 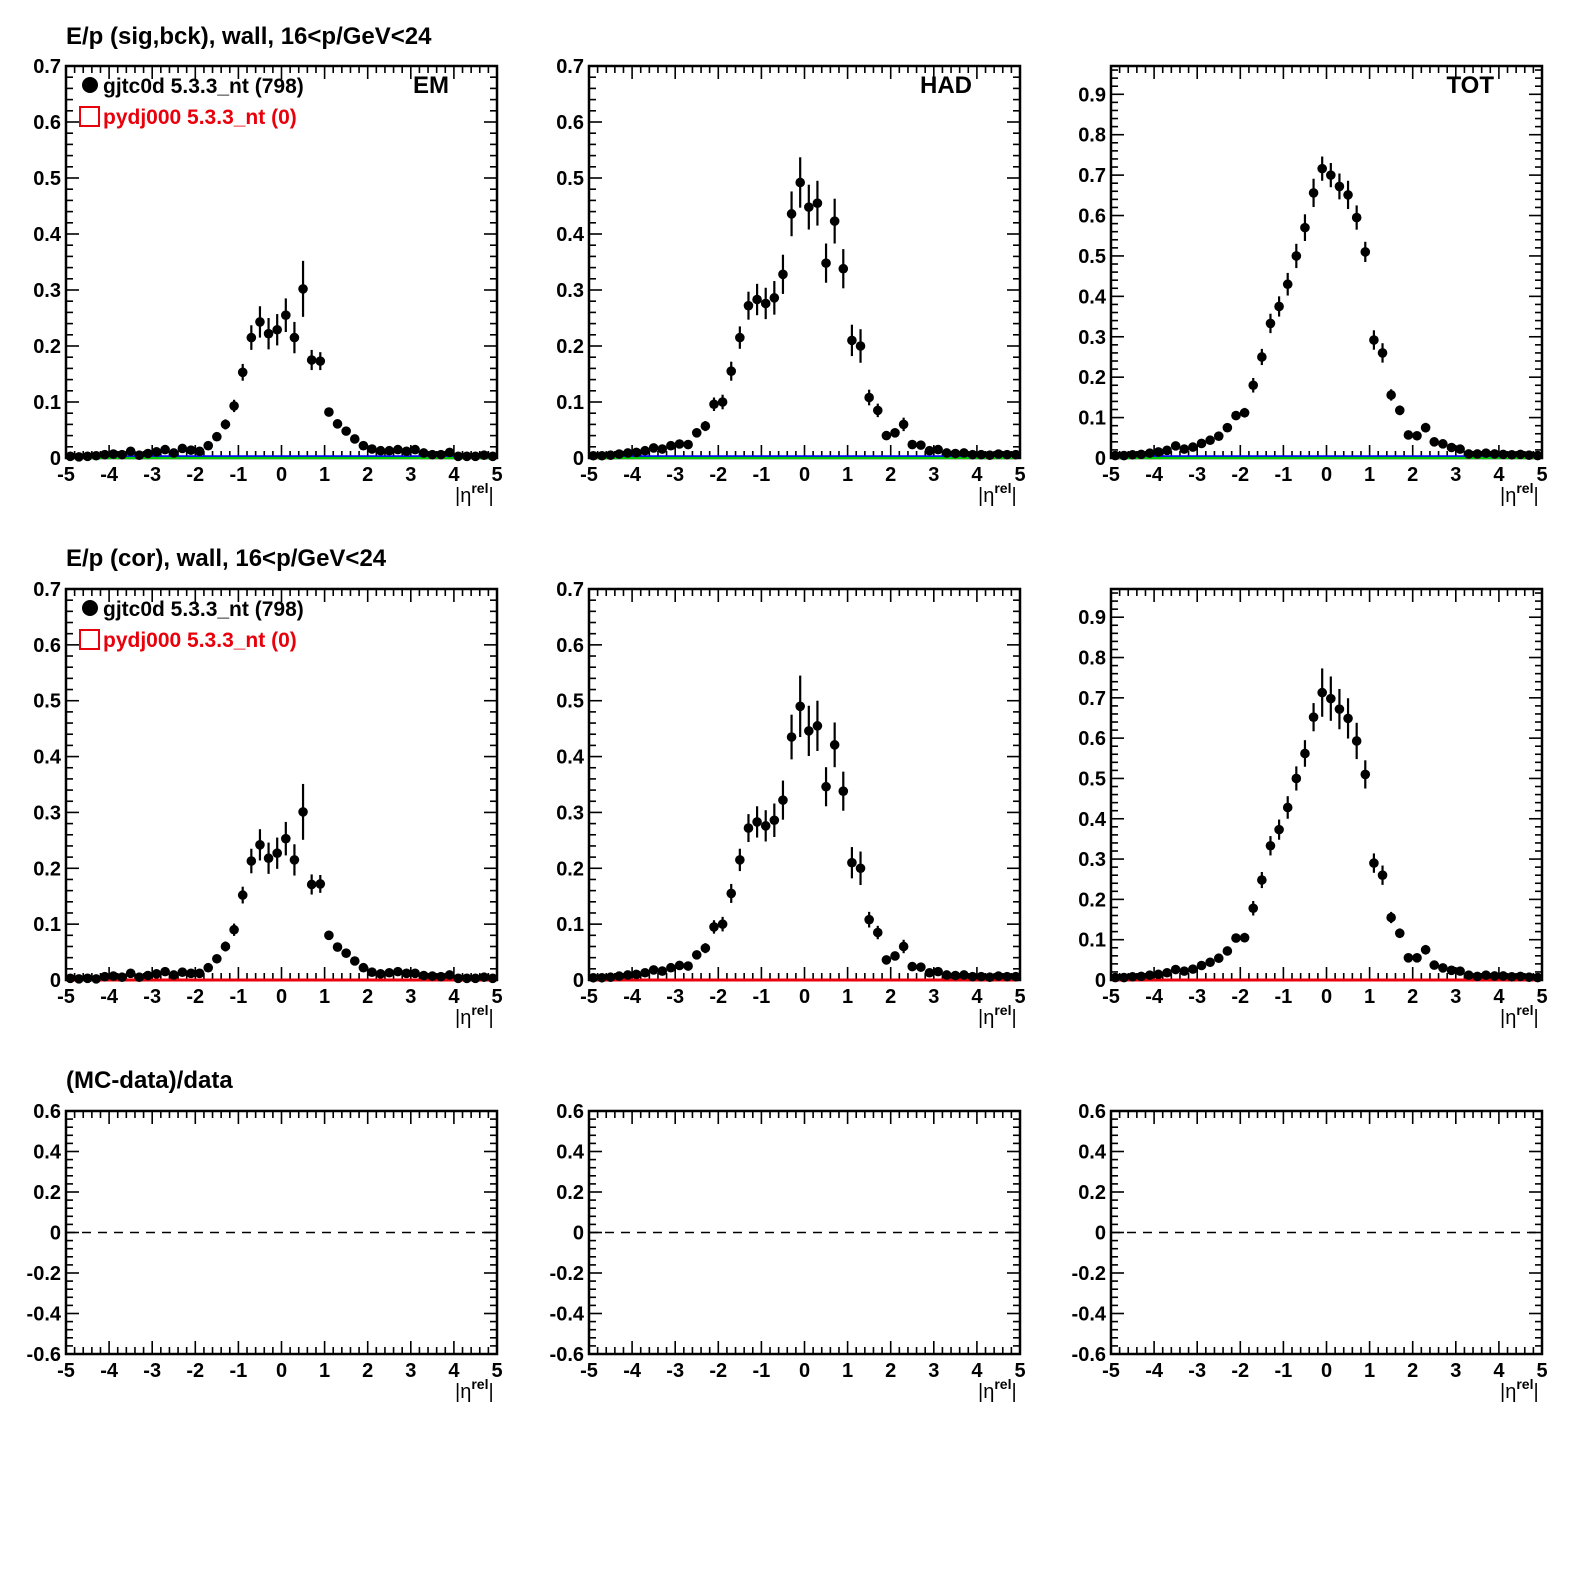 What do you see at coordinates (149, 1080) in the screenshot?
I see `row-title-bottom: (MC-data)/data` at bounding box center [149, 1080].